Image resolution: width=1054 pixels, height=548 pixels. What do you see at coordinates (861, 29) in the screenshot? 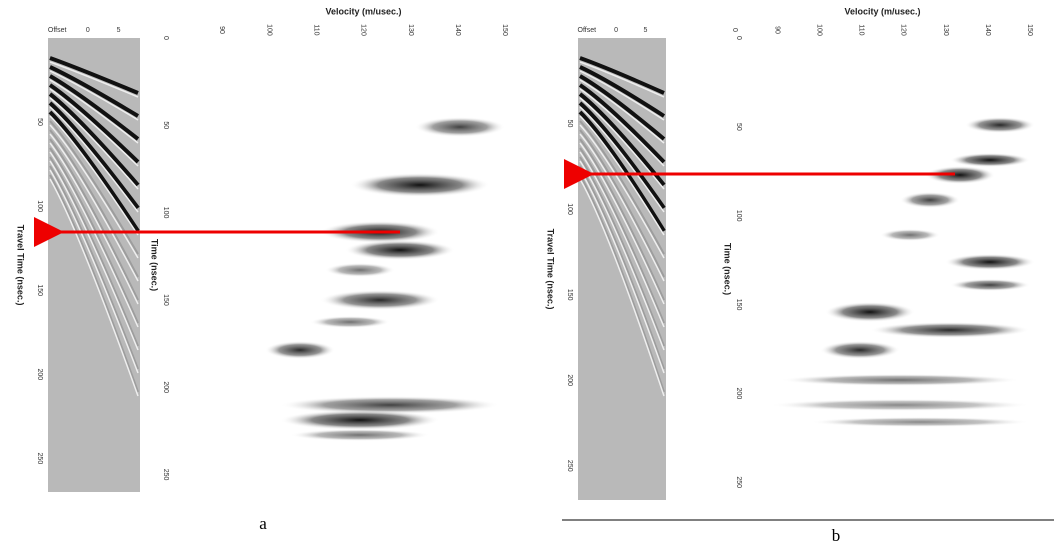
I see `velocity-tick-label: 110` at bounding box center [861, 29].